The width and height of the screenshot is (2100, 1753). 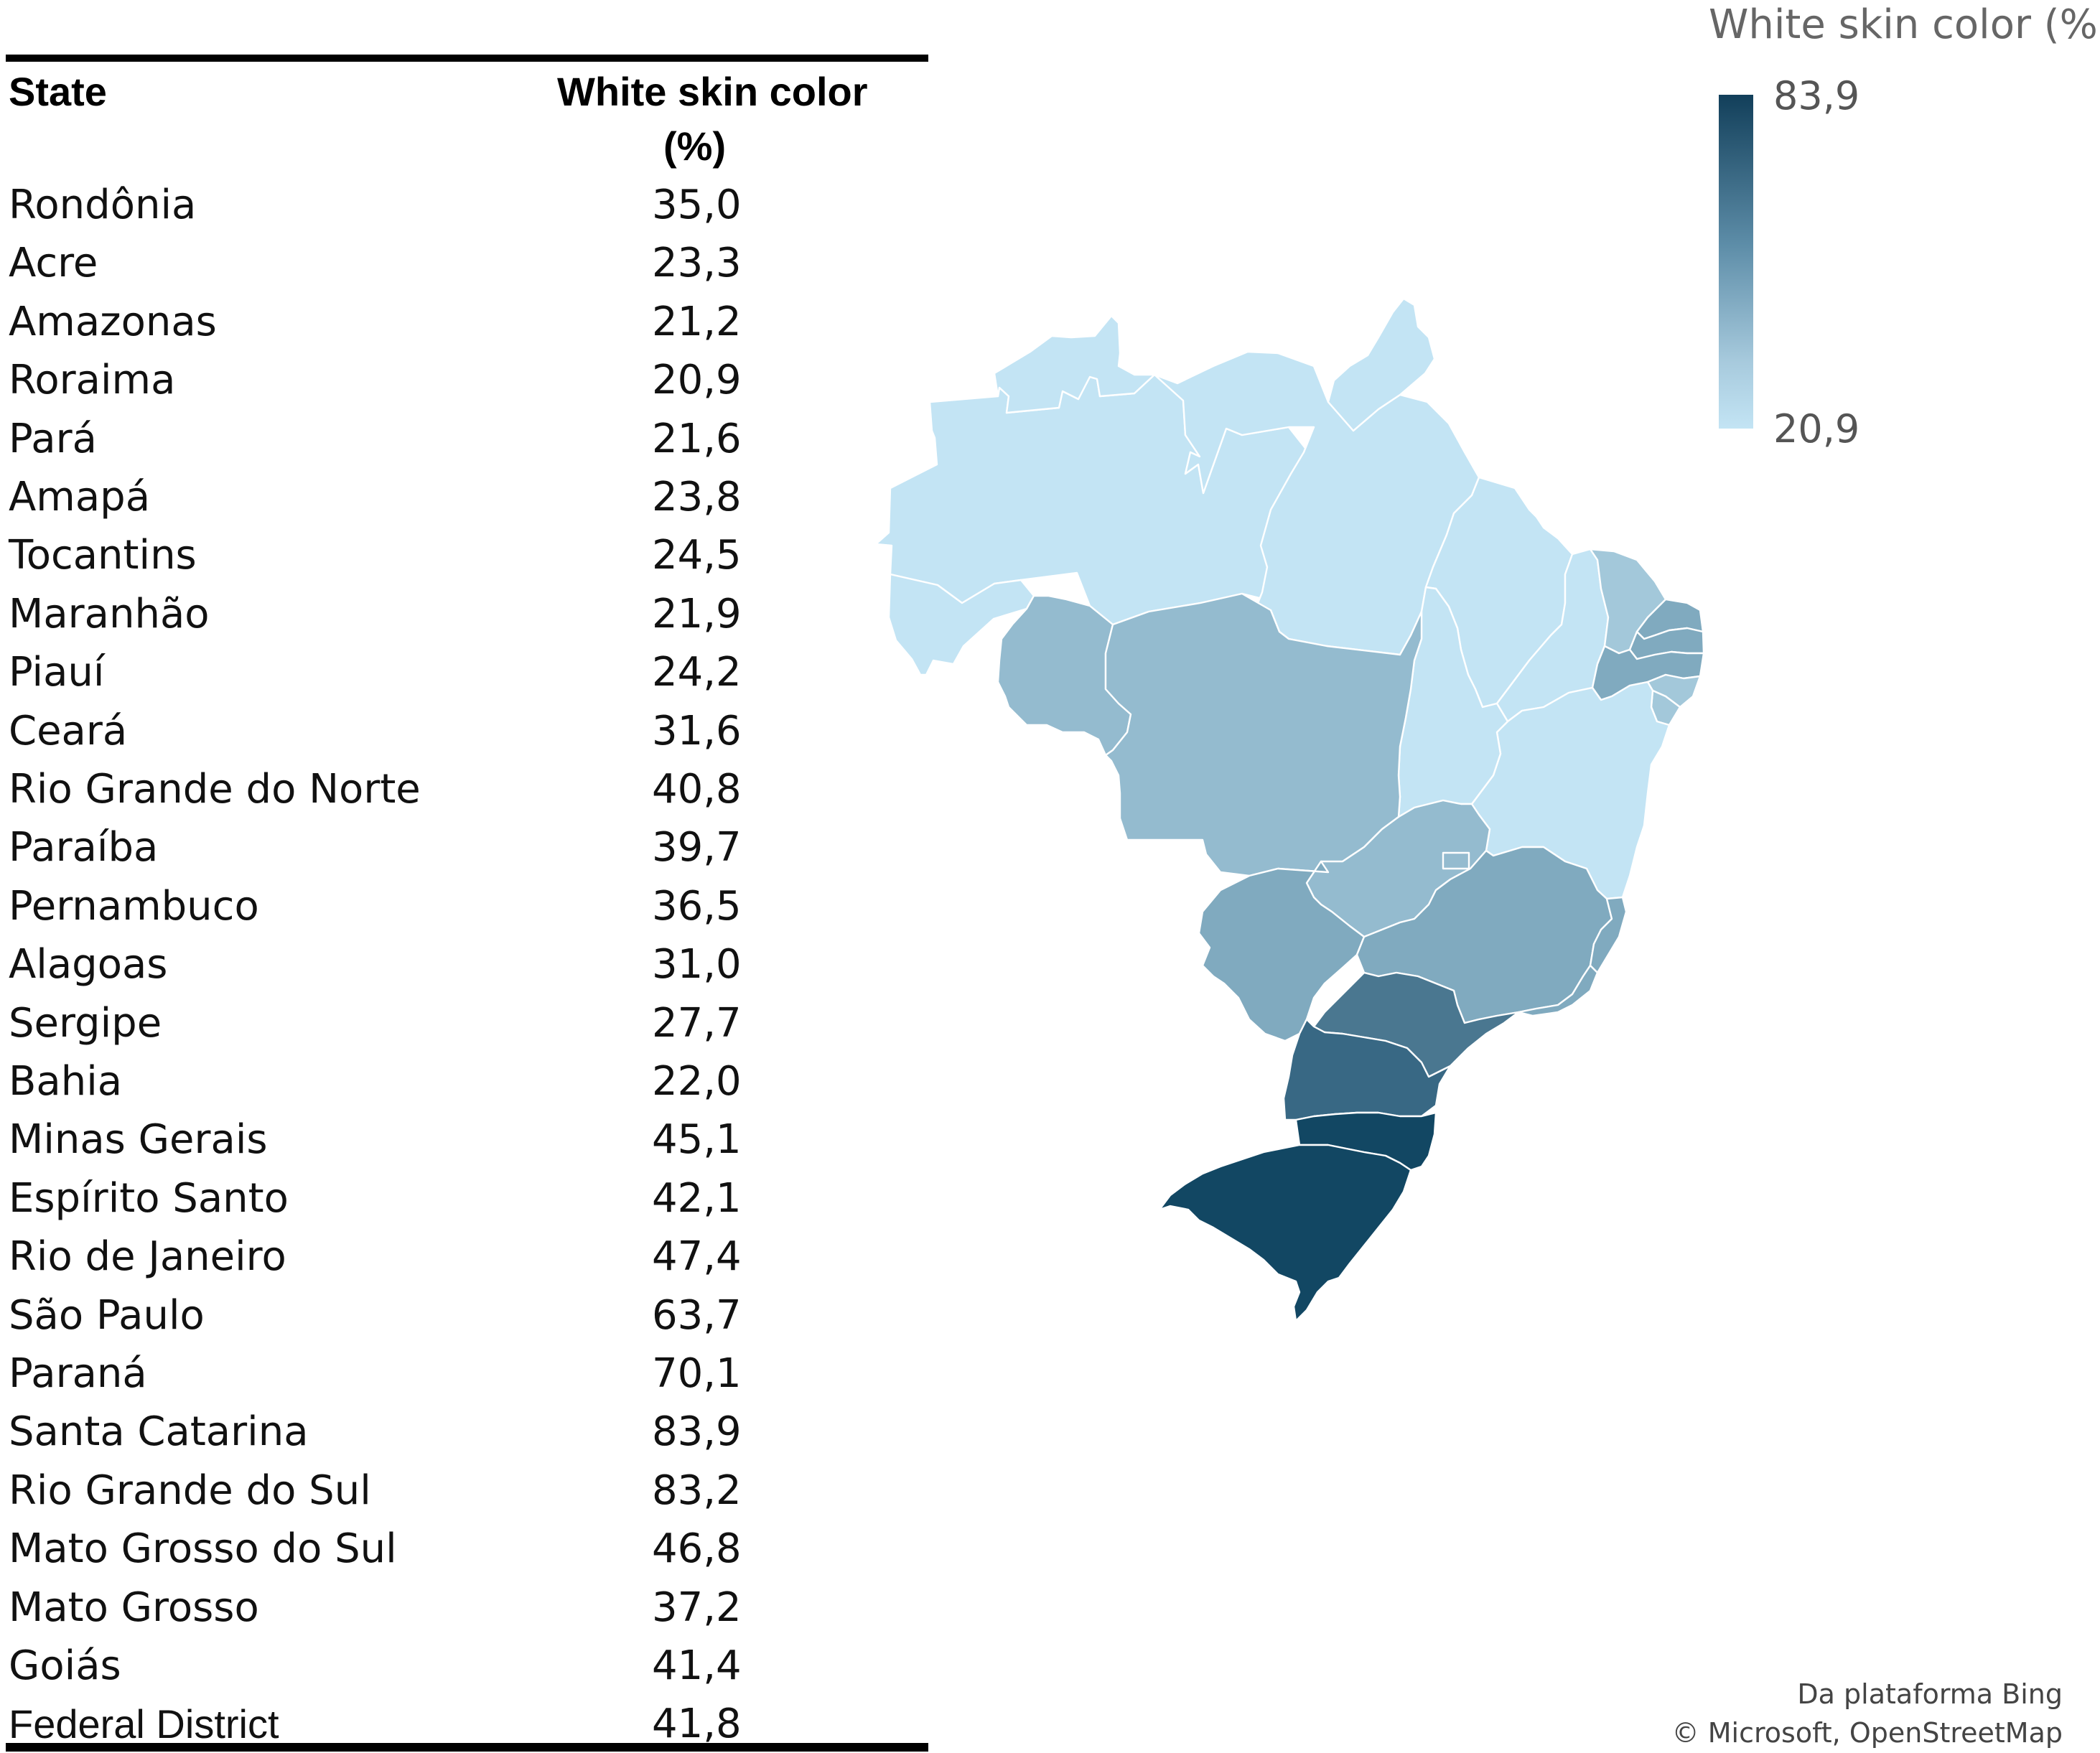 I want to click on state-name: Bahia, so click(x=66, y=1081).